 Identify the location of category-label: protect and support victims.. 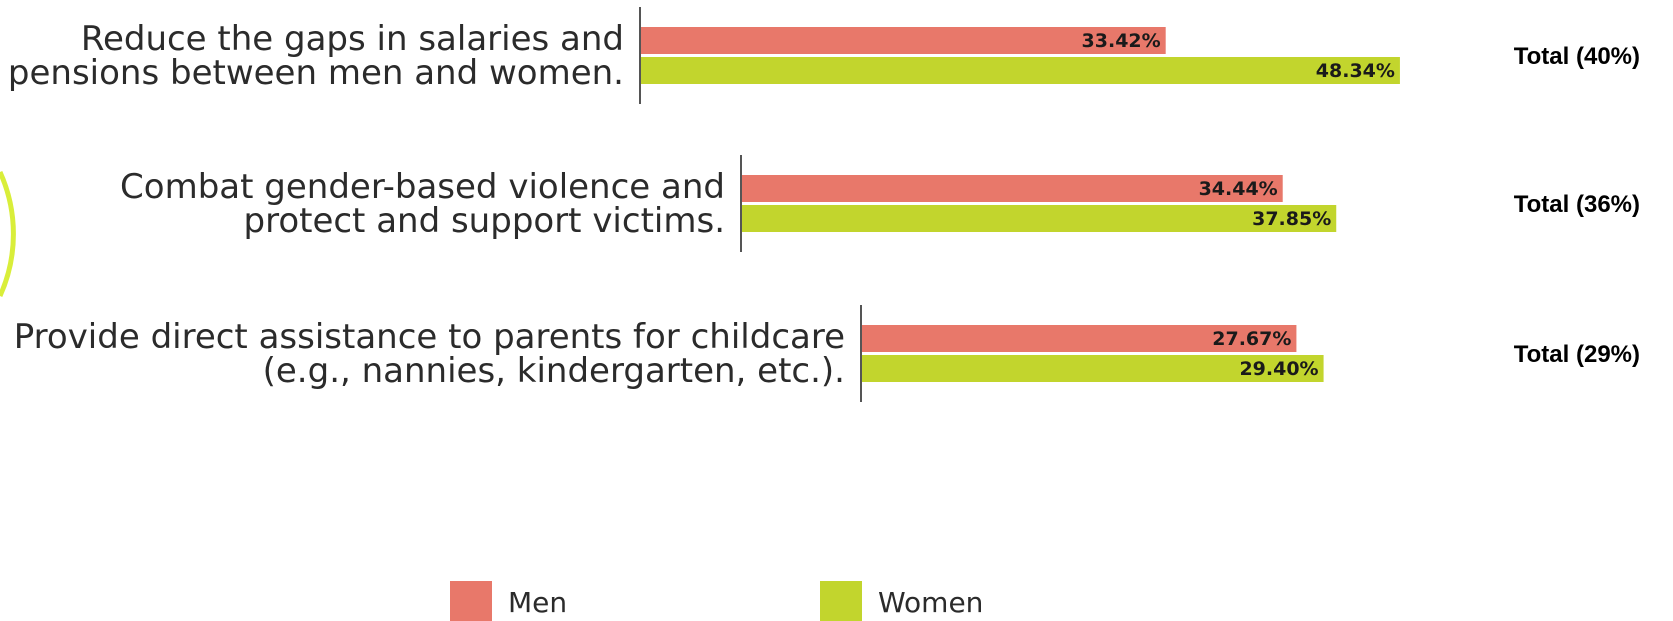
(485, 221).